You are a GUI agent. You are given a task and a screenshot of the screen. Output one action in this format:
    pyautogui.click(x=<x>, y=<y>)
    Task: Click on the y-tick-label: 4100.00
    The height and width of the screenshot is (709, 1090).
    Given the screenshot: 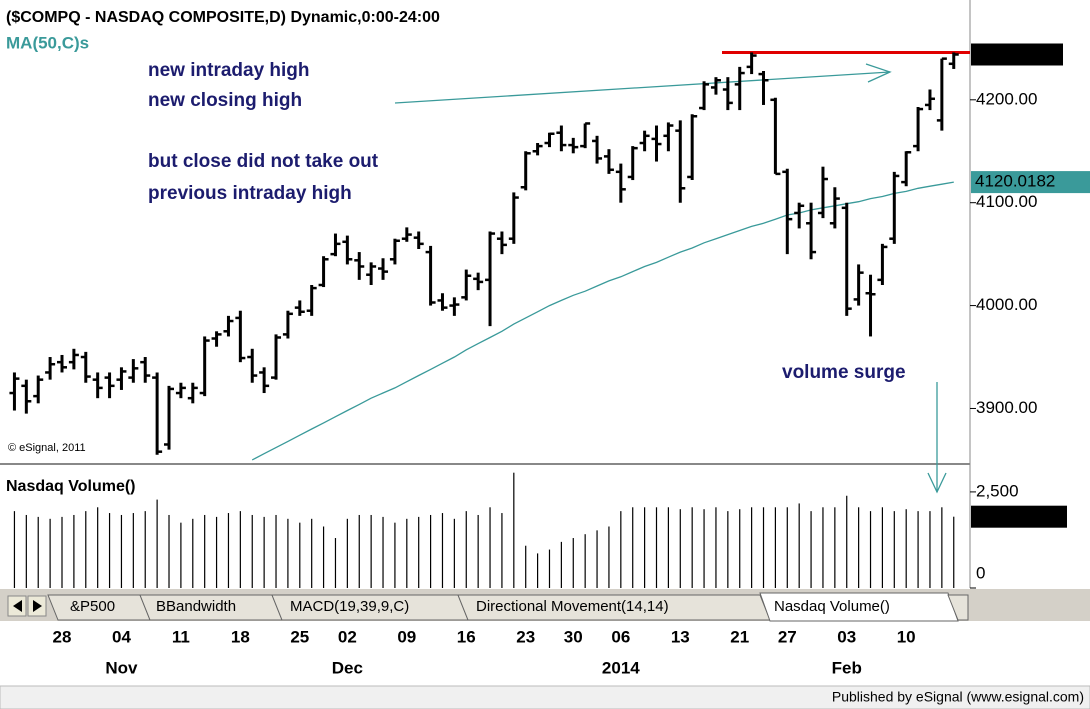 What is the action you would take?
    pyautogui.click(x=1006, y=201)
    